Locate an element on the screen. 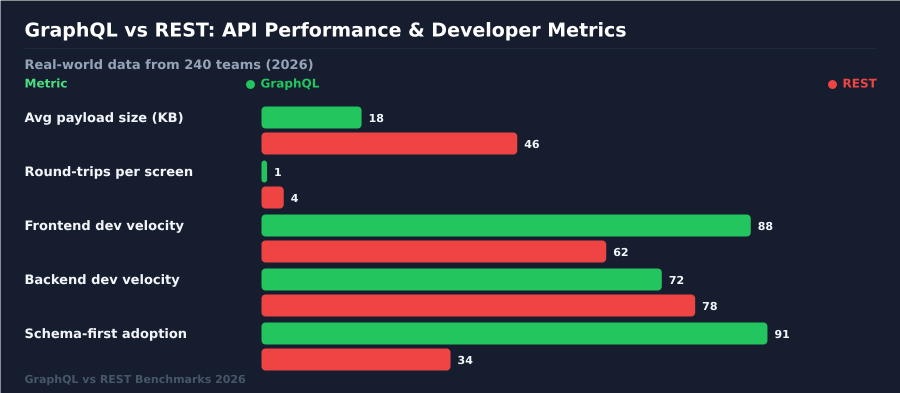  data-label: 46 is located at coordinates (532, 144).